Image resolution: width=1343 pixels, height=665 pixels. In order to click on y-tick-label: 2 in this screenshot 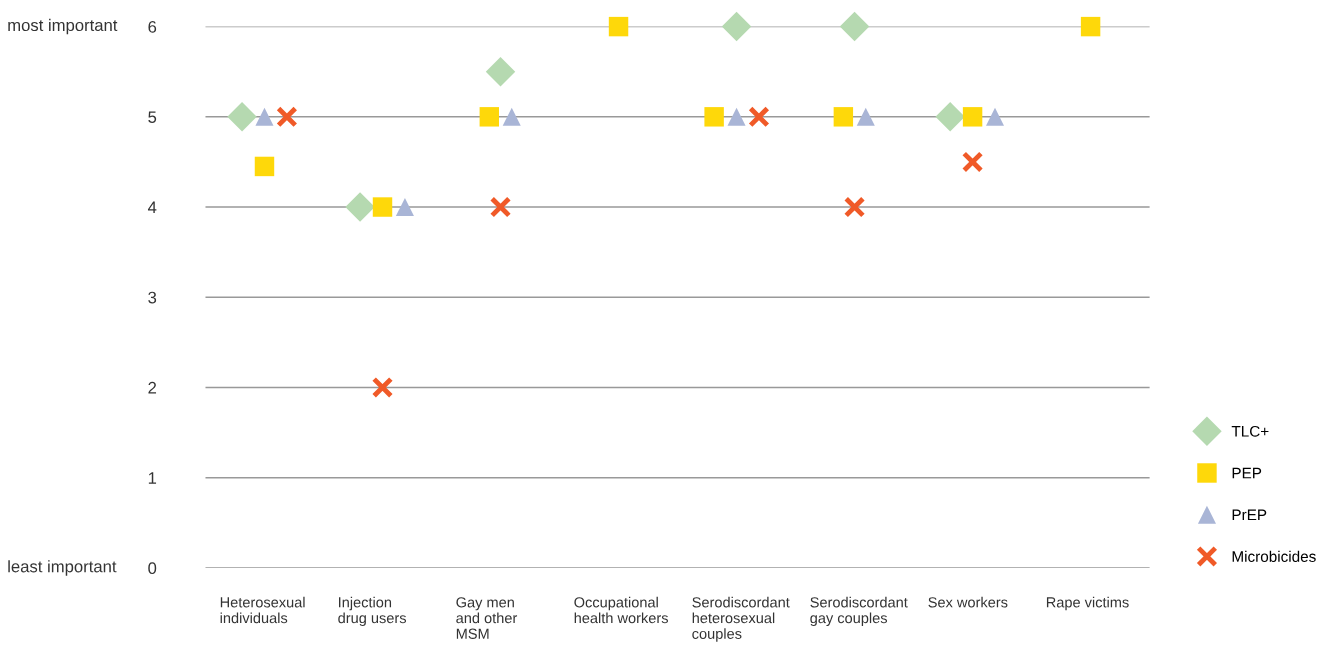, I will do `click(152, 387)`.